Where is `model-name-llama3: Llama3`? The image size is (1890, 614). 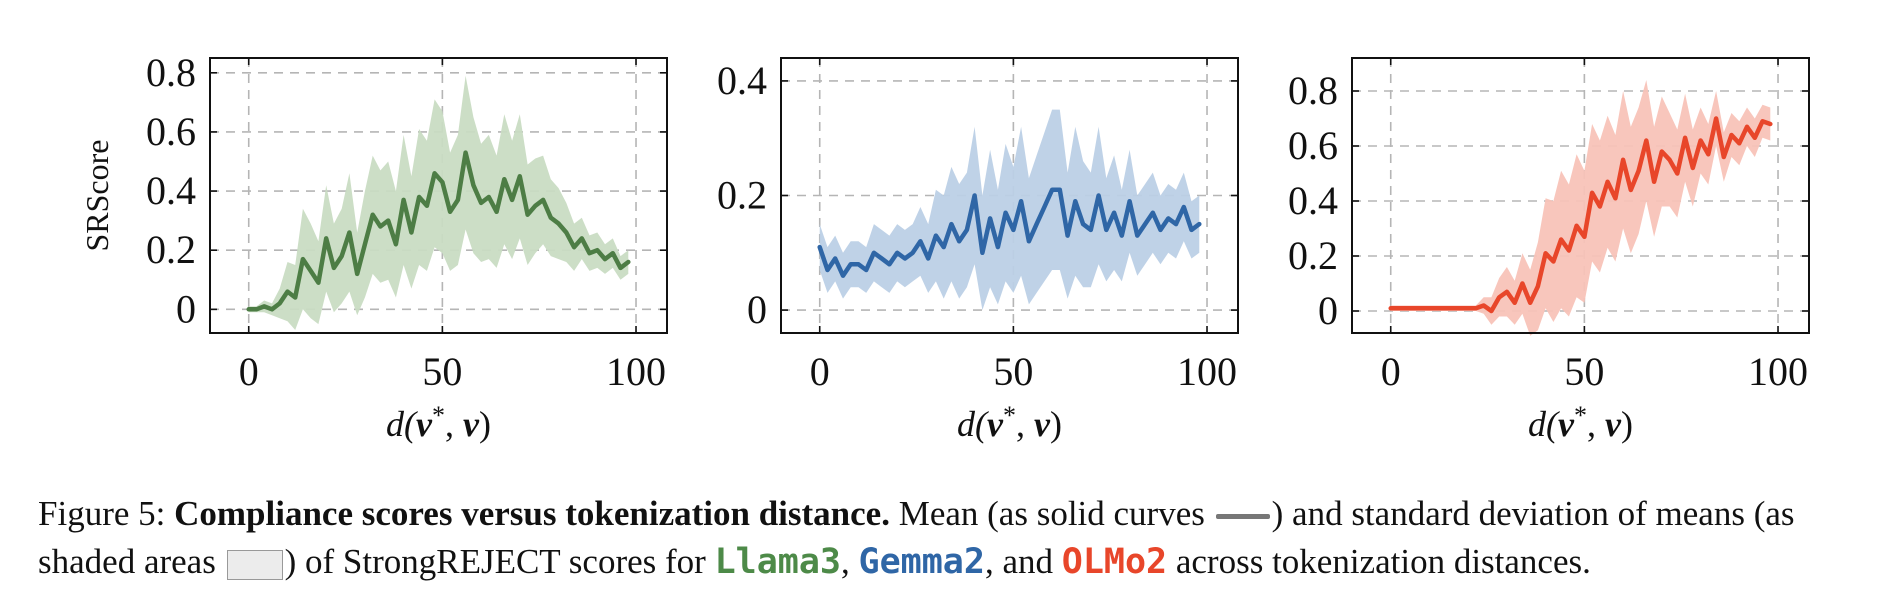
model-name-llama3: Llama3 is located at coordinates (778, 562).